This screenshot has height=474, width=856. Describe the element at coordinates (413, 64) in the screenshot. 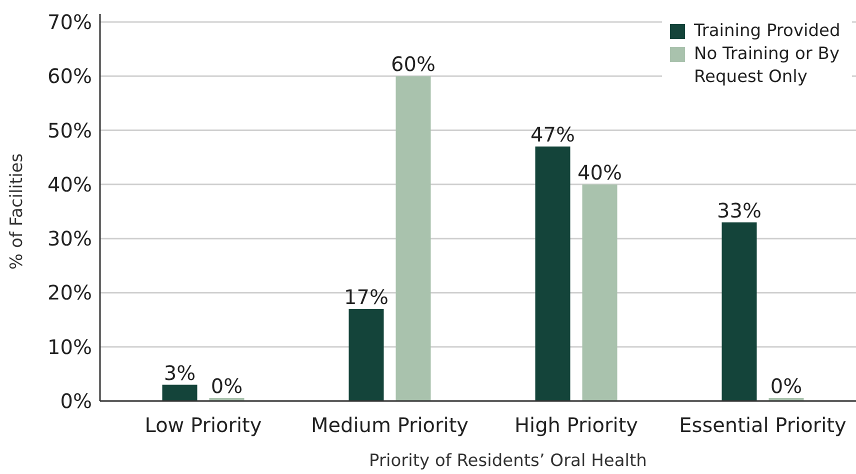

I see `data-label: 60%` at that location.